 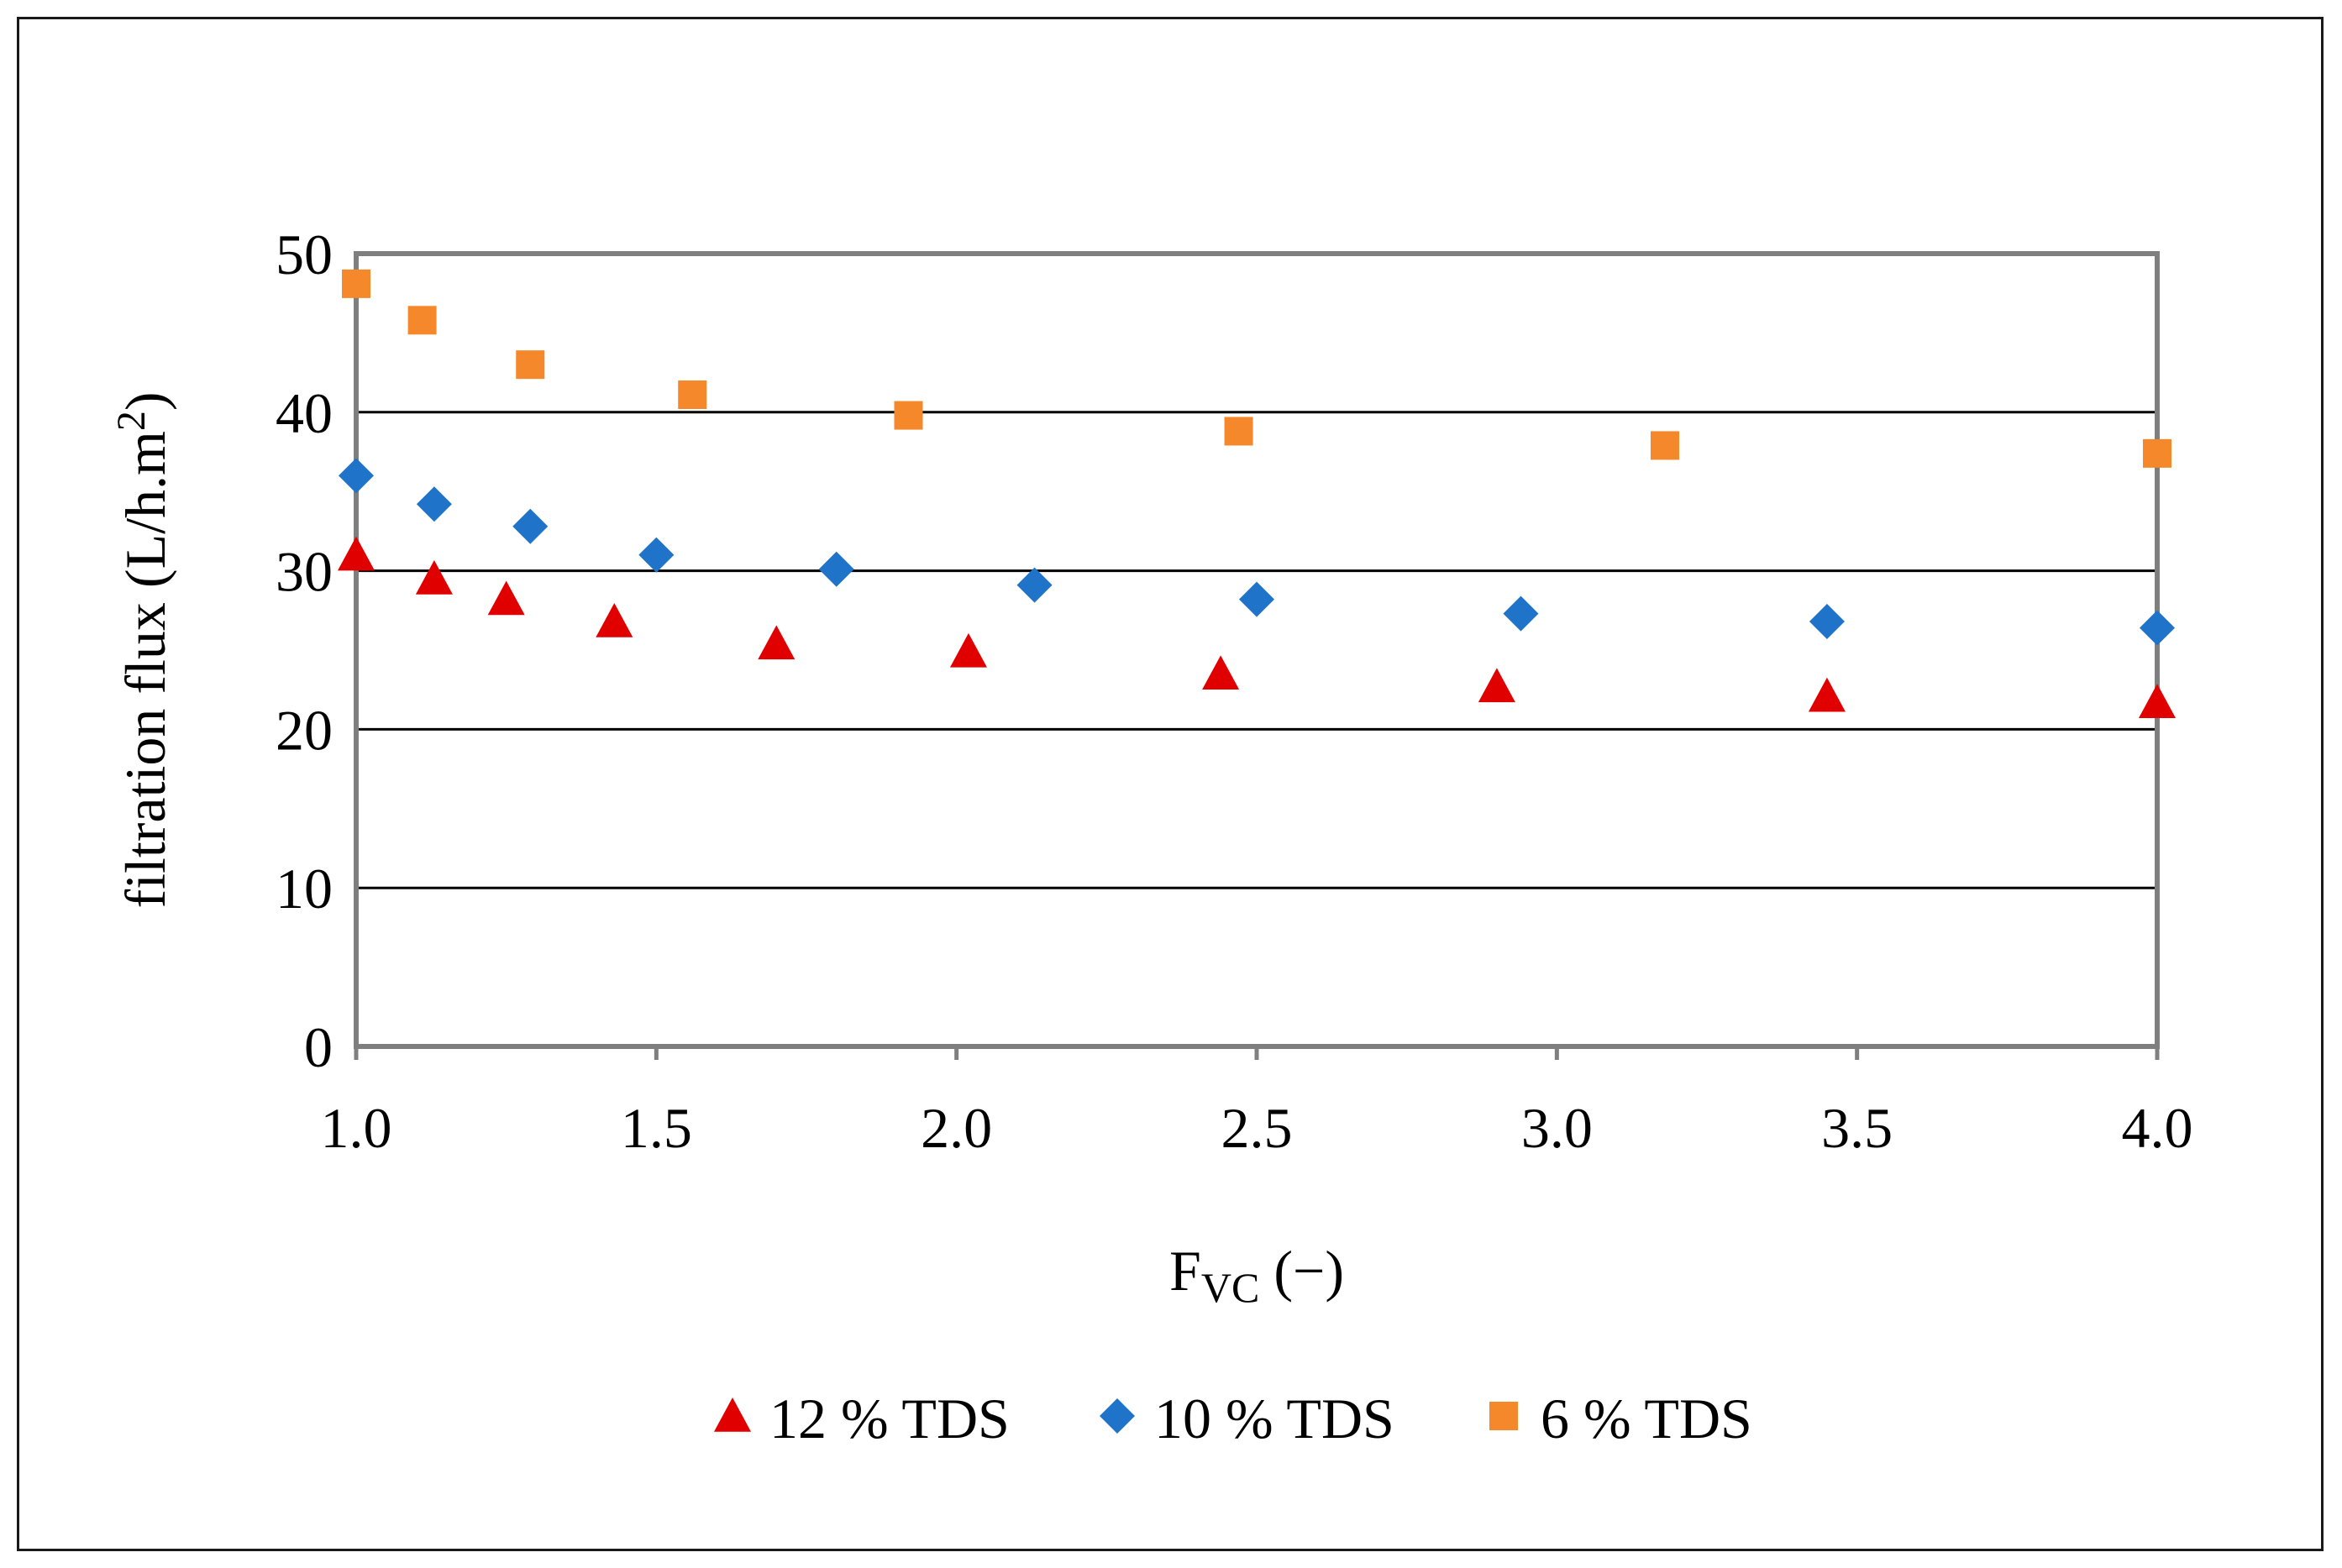 I want to click on x-tick-label: 1.5, so click(x=656, y=1128).